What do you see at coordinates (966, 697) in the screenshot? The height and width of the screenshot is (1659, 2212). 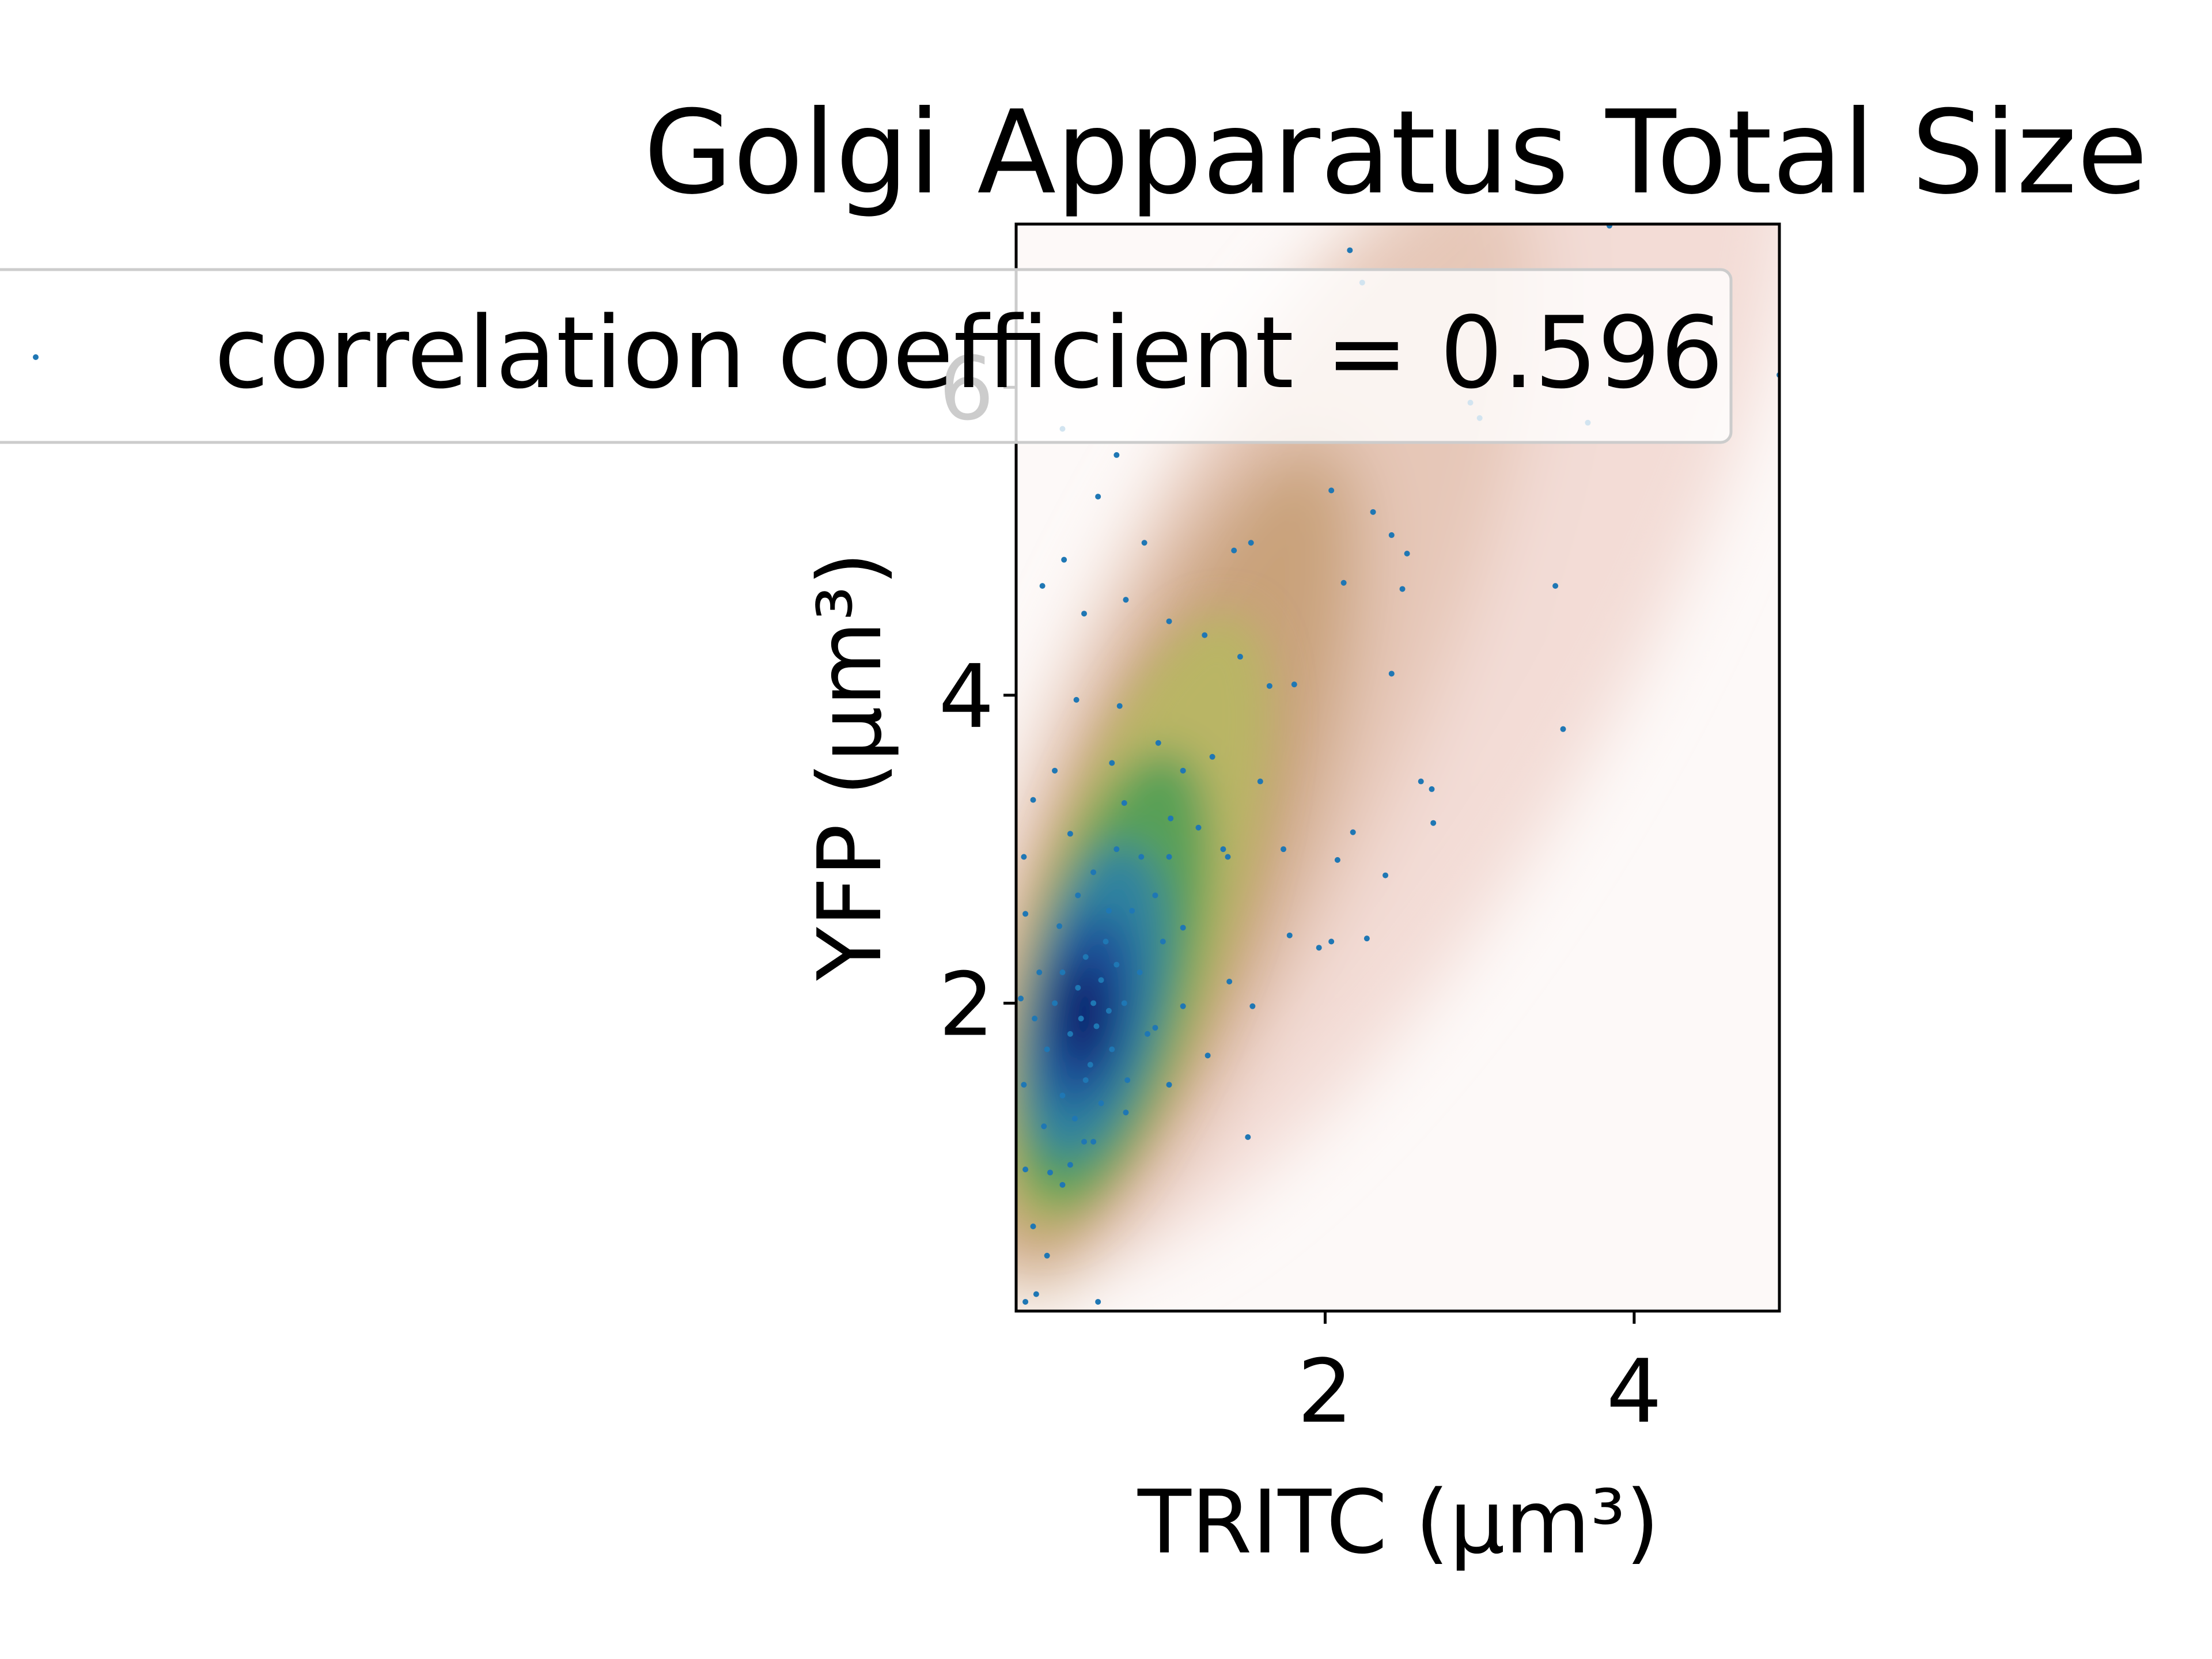 I see `y-tick-label: 4` at bounding box center [966, 697].